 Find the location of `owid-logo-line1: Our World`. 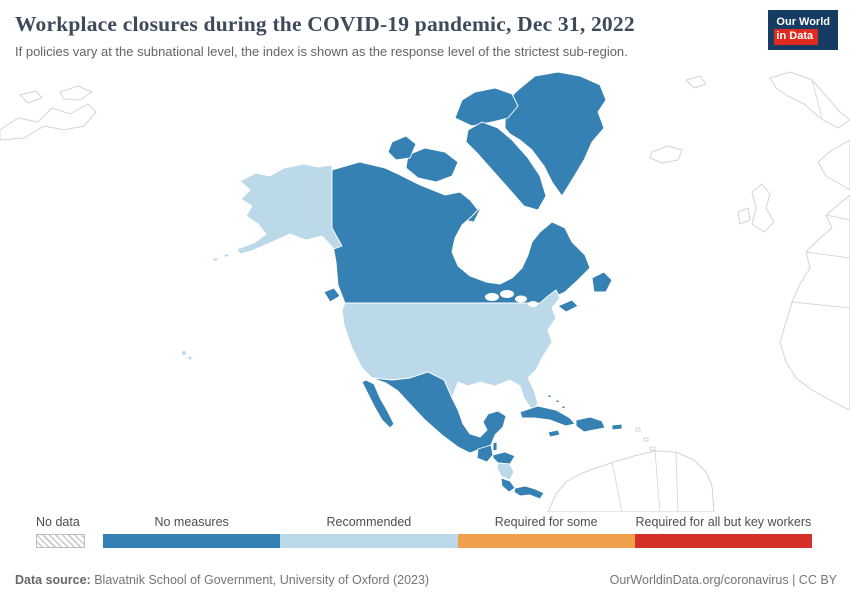

owid-logo-line1: Our World is located at coordinates (803, 22).